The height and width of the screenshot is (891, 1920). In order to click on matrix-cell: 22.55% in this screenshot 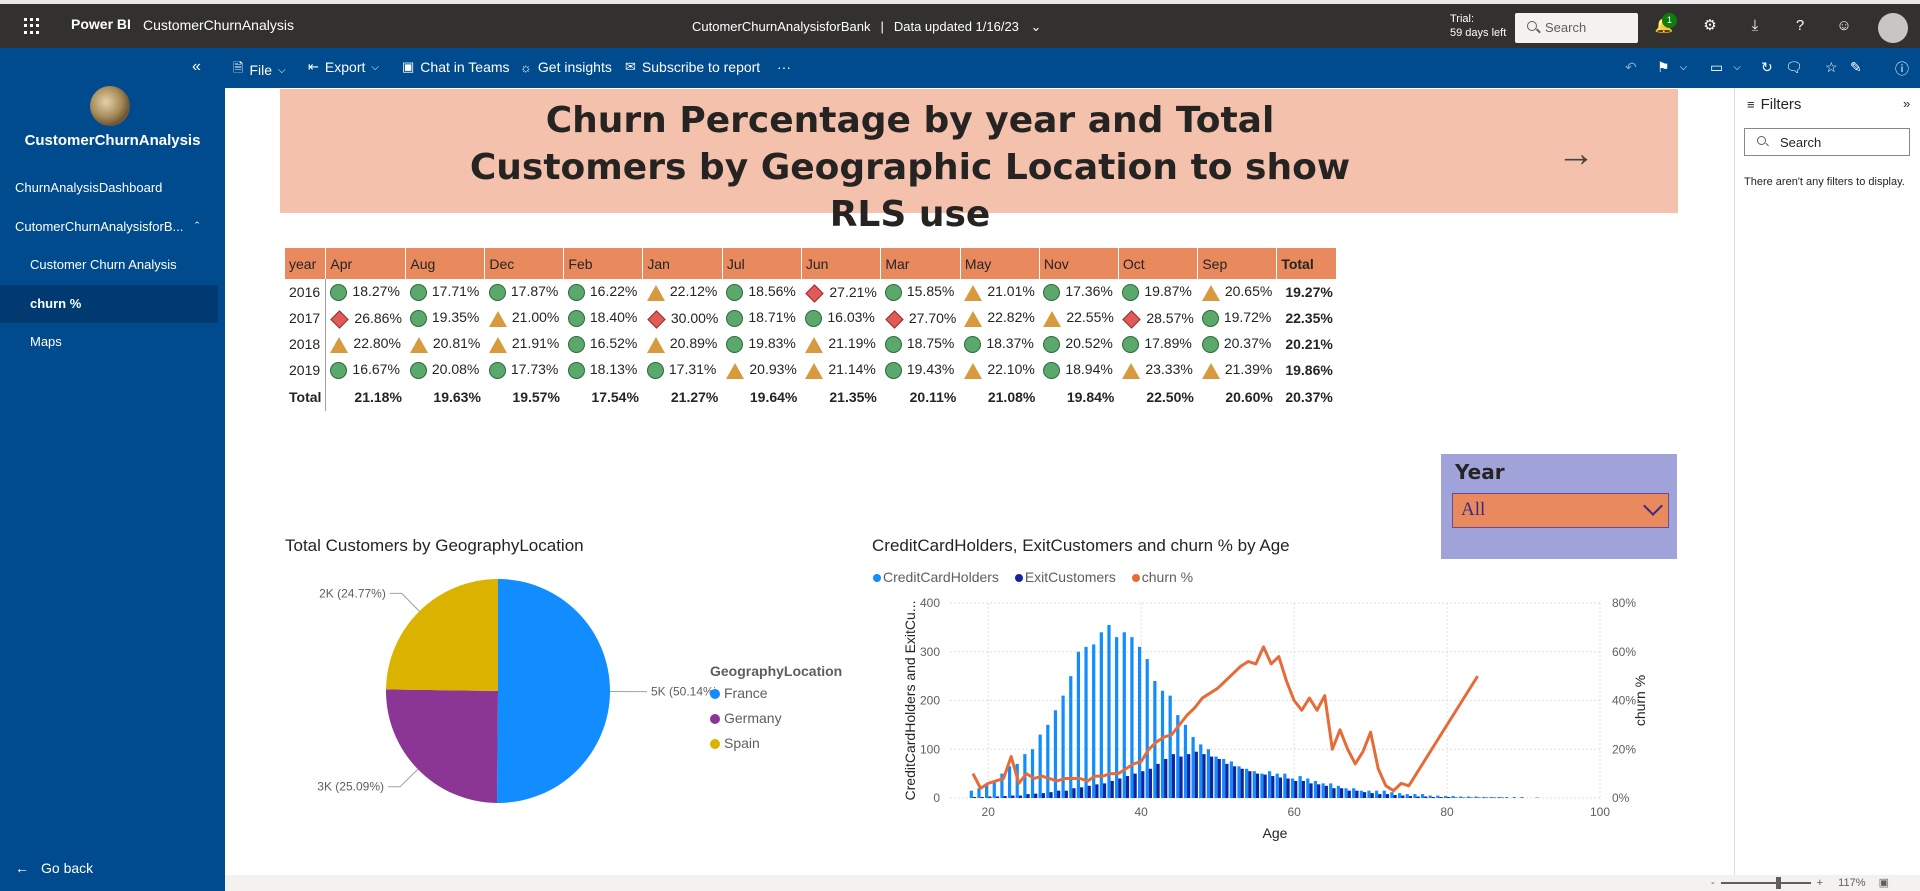, I will do `click(1078, 318)`.